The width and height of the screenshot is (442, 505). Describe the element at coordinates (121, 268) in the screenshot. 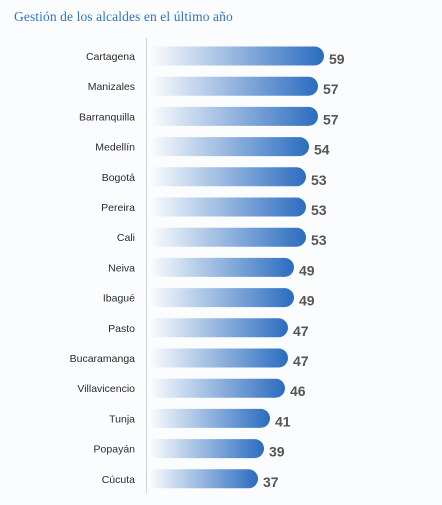

I see `category-label: Neiva` at that location.